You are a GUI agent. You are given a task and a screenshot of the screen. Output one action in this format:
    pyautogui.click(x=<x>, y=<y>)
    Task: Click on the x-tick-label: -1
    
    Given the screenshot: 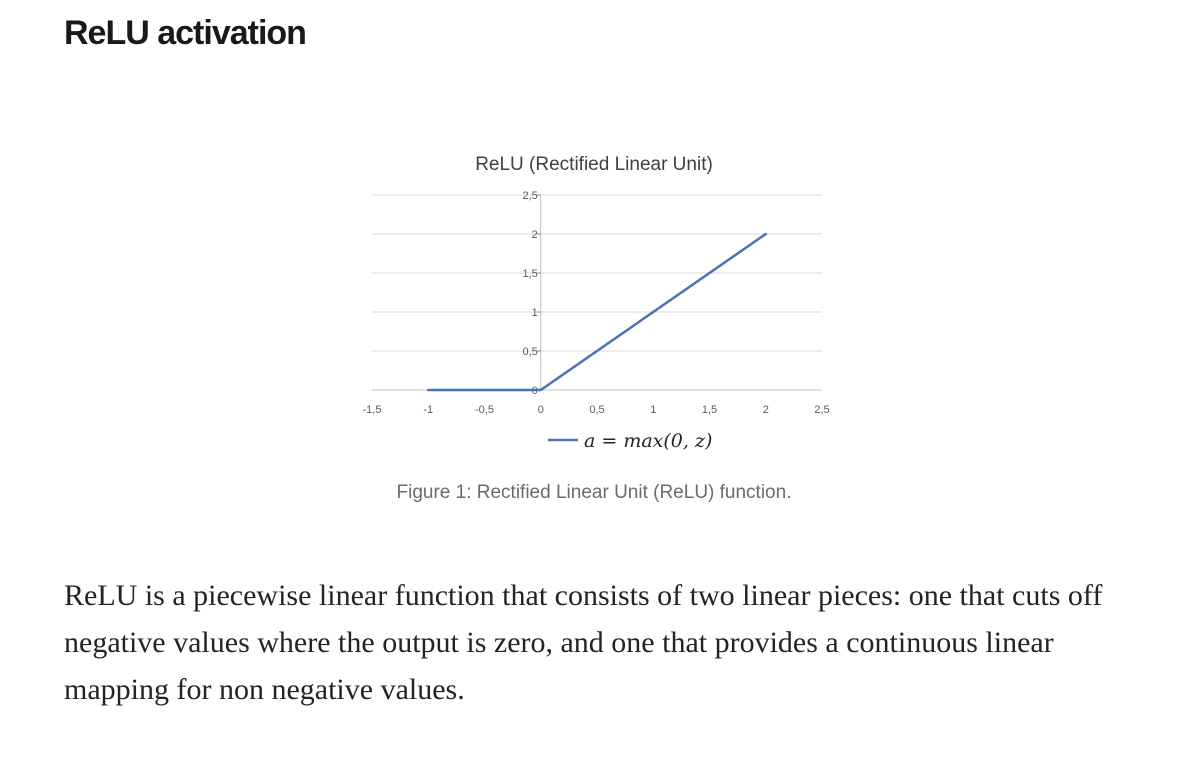 What is the action you would take?
    pyautogui.click(x=428, y=410)
    